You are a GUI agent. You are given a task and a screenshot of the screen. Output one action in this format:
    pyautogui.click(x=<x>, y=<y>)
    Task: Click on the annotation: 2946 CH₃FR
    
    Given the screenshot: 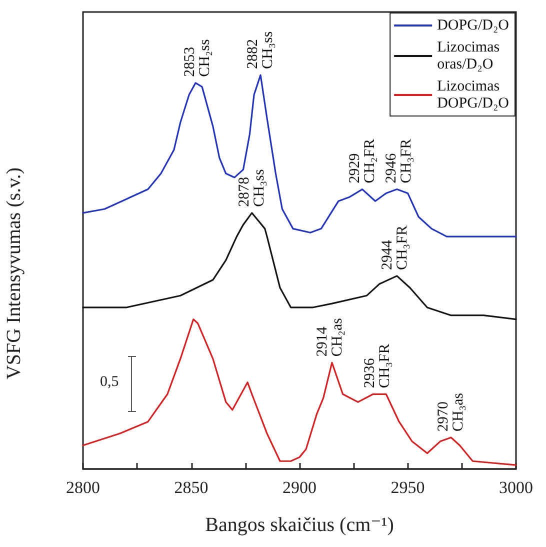 What is the action you would take?
    pyautogui.click(x=399, y=161)
    